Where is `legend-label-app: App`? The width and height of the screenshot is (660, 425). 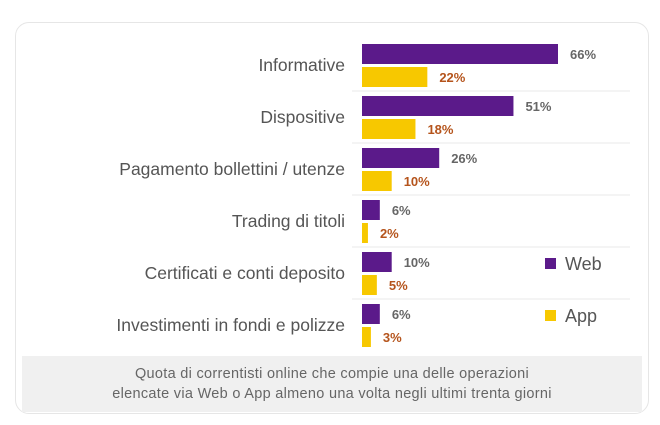 legend-label-app: App is located at coordinates (581, 316).